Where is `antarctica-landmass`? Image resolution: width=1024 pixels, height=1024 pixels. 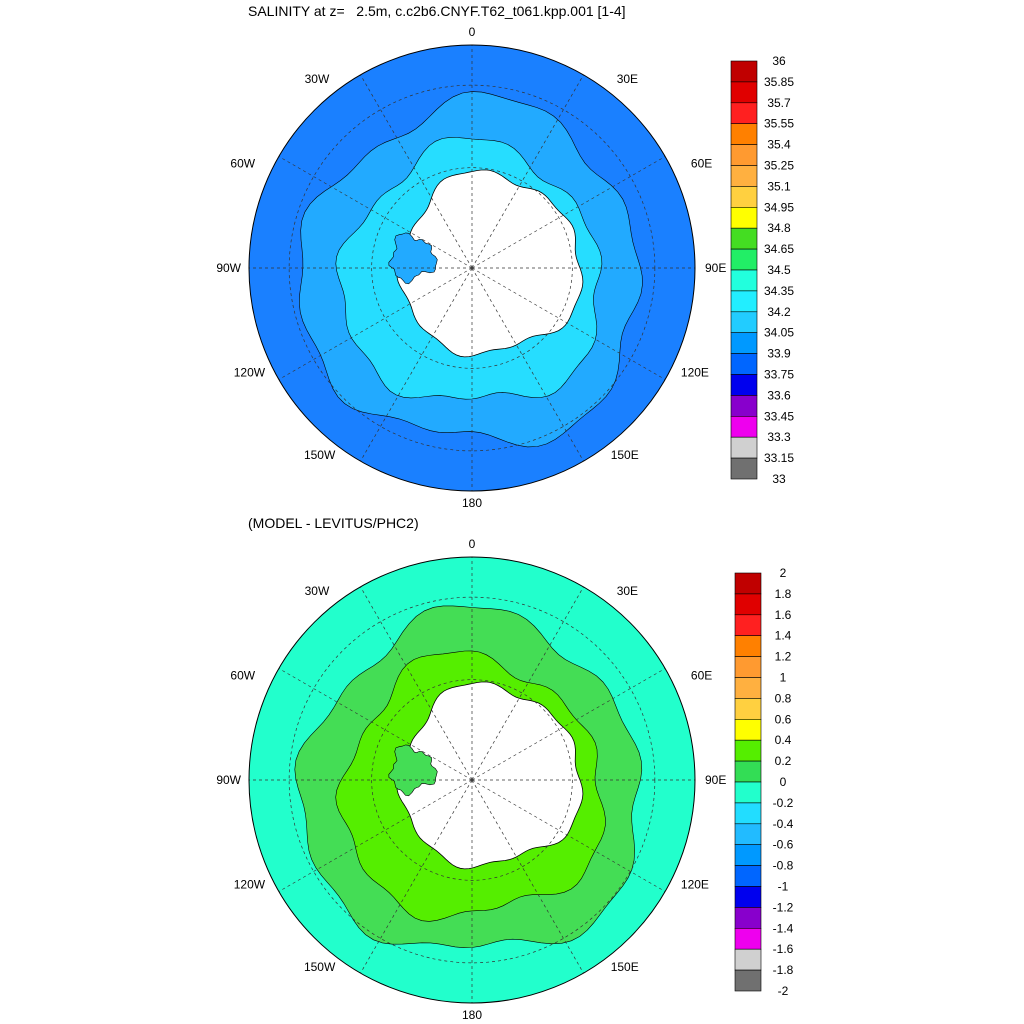 antarctica-landmass is located at coordinates (490, 775).